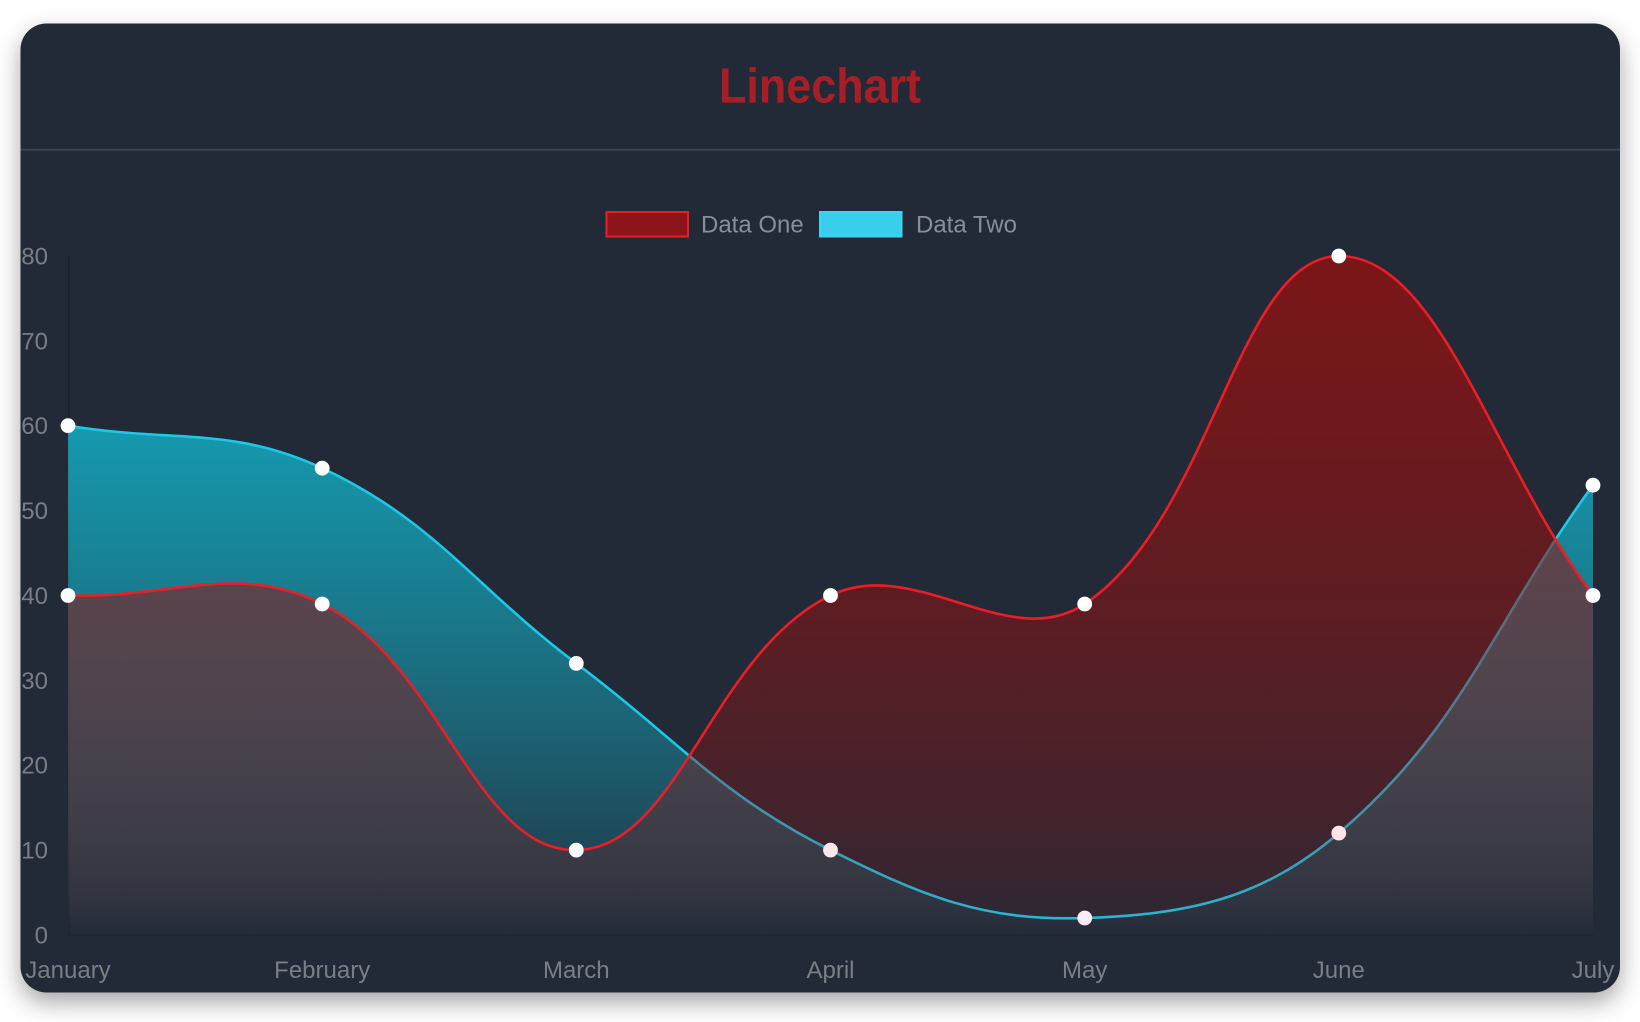 Image resolution: width=1640 pixels, height=1022 pixels. Describe the element at coordinates (34, 596) in the screenshot. I see `svg-text: 40` at that location.